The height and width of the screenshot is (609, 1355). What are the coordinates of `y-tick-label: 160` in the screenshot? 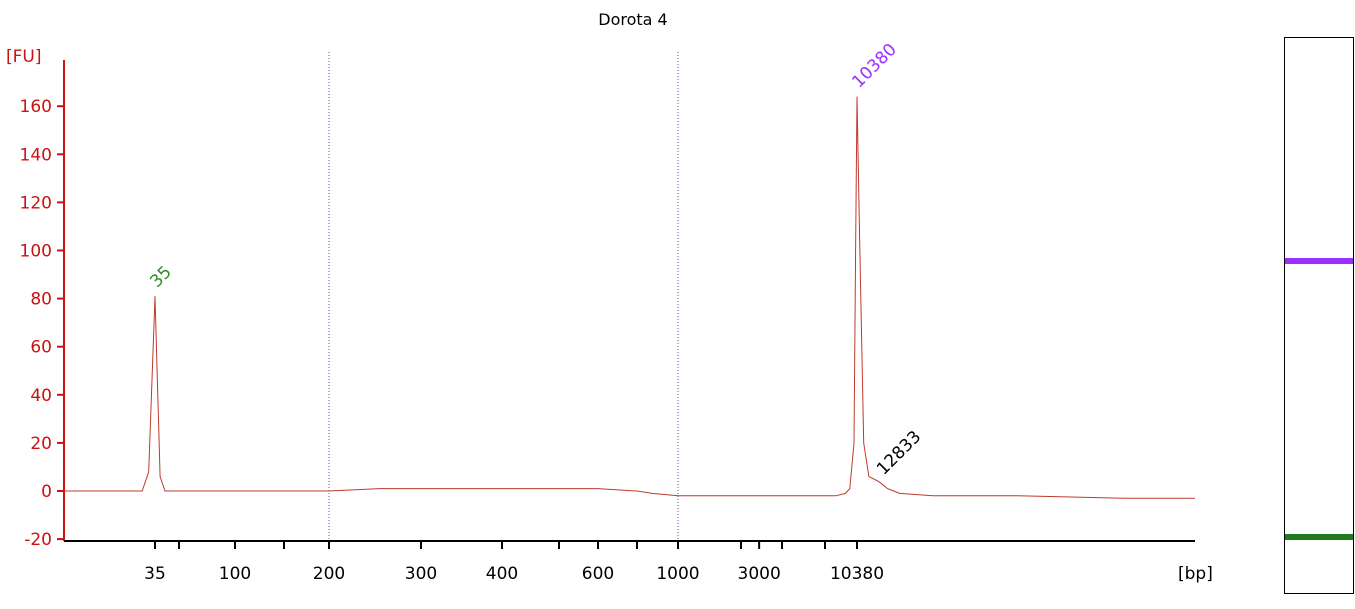 It's located at (36, 107).